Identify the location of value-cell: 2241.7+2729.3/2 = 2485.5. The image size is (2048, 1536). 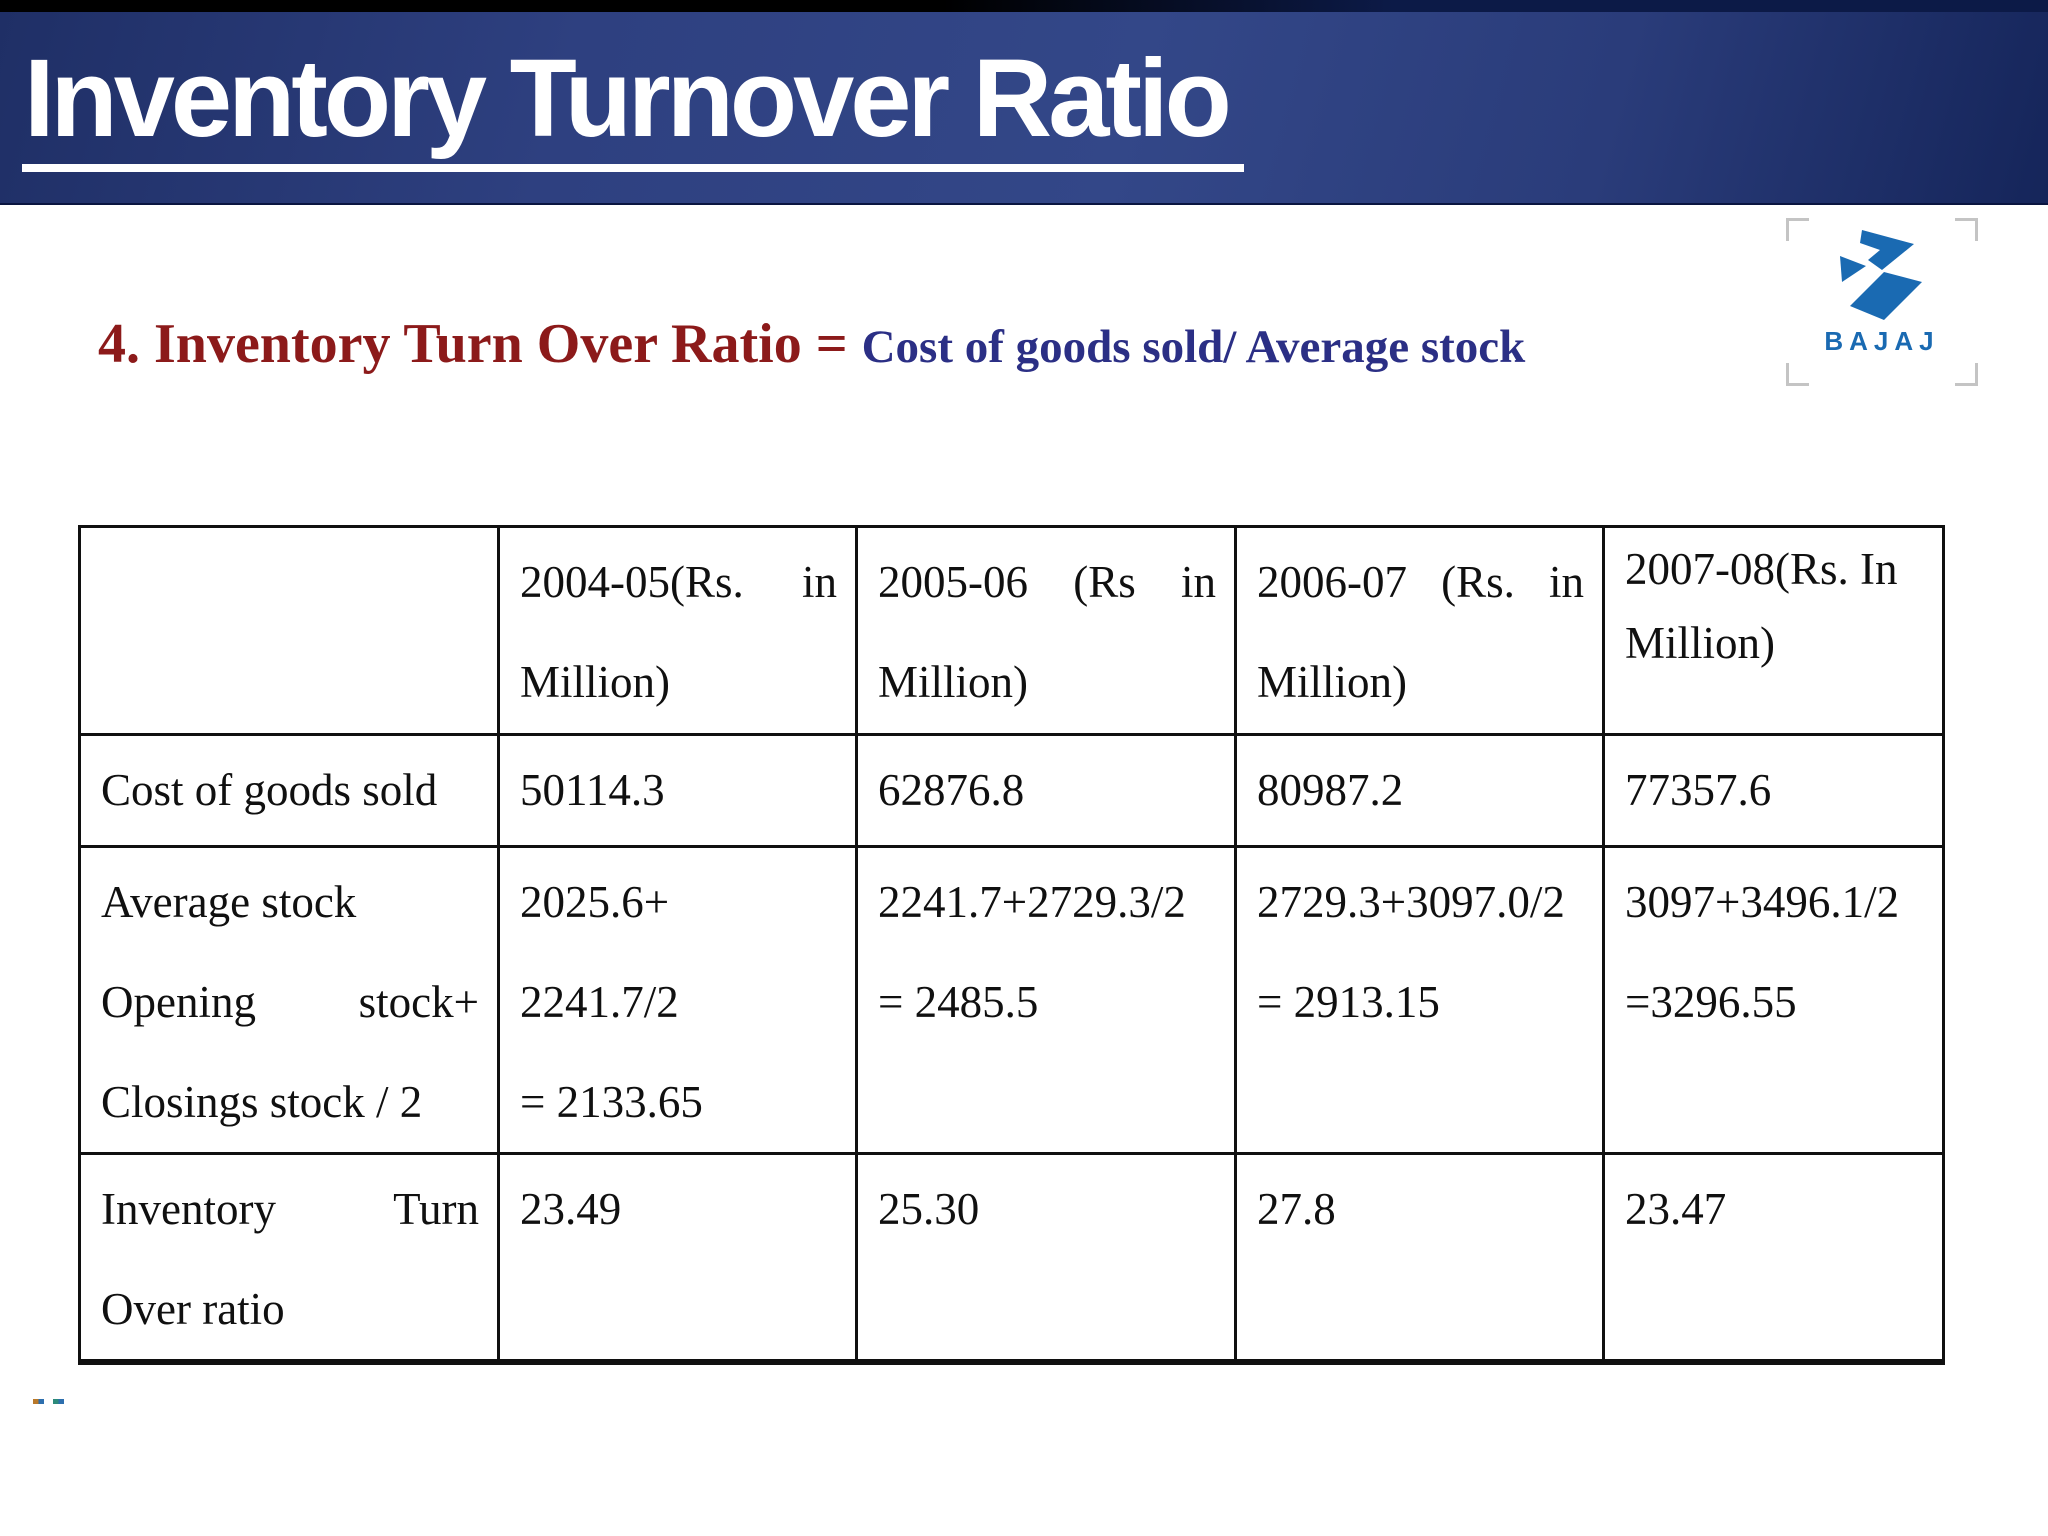
(1046, 1000).